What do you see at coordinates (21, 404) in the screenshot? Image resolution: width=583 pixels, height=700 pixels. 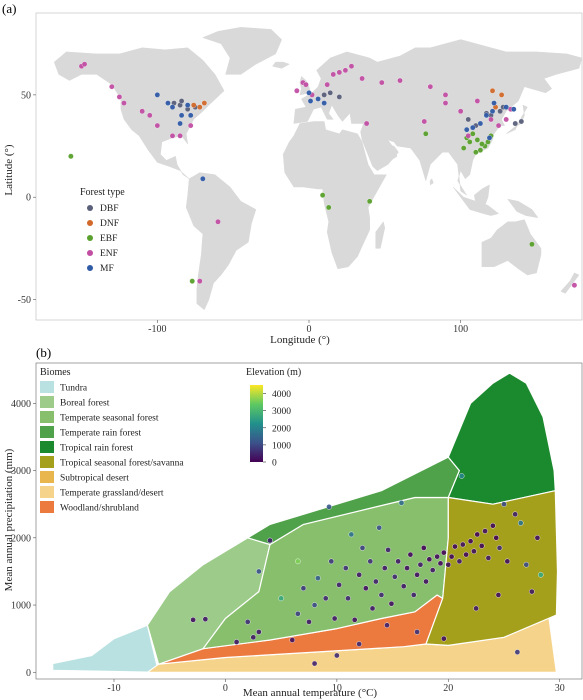 I see `biome-y-tick-label: 4000` at bounding box center [21, 404].